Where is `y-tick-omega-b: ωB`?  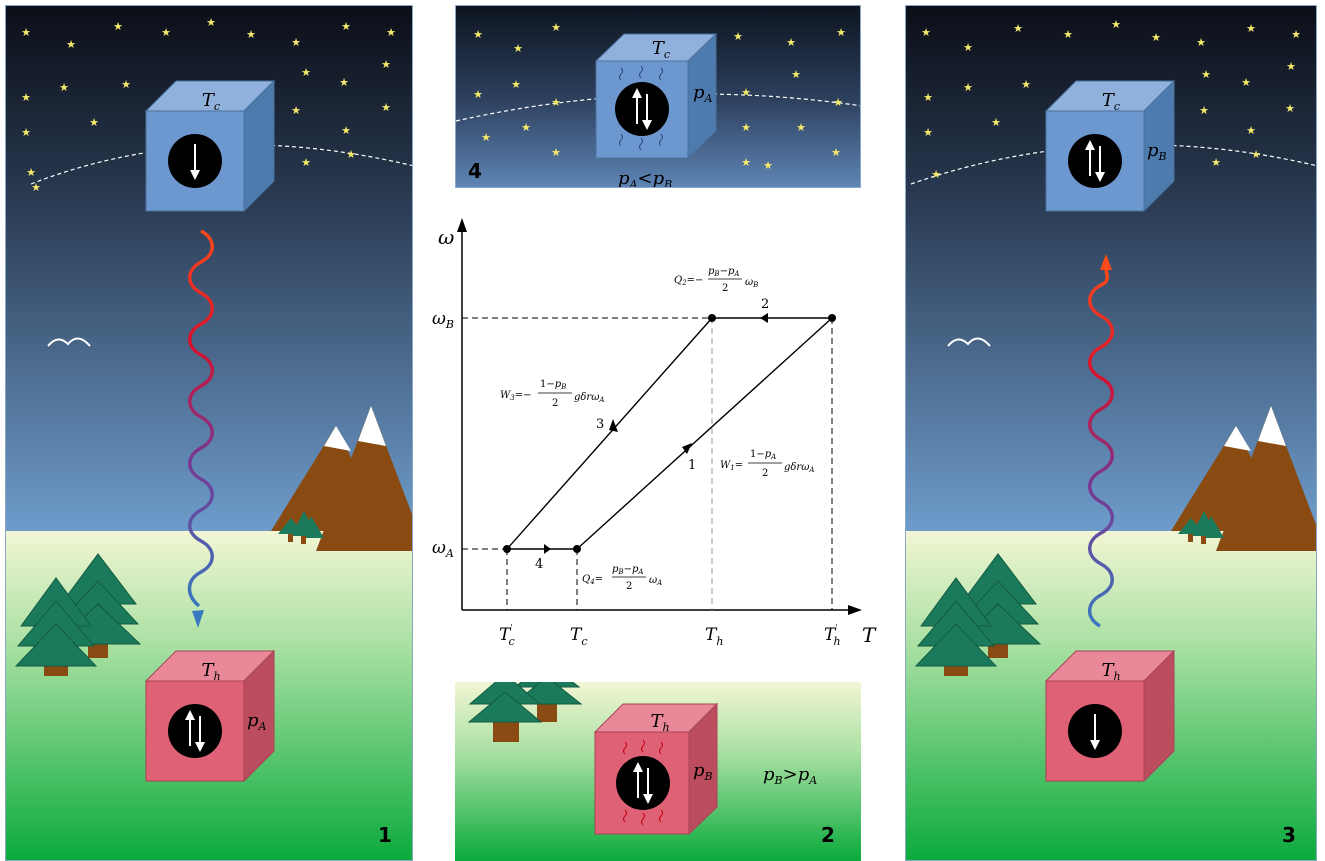
y-tick-omega-b: ωB is located at coordinates (443, 320).